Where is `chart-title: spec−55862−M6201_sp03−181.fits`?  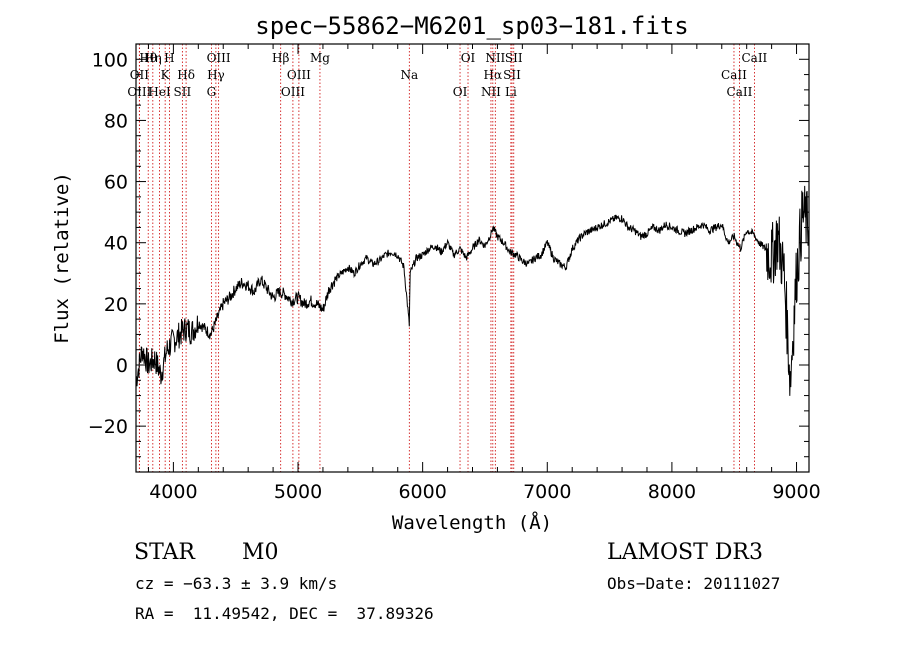 chart-title: spec−55862−M6201_sp03−181.fits is located at coordinates (471, 26).